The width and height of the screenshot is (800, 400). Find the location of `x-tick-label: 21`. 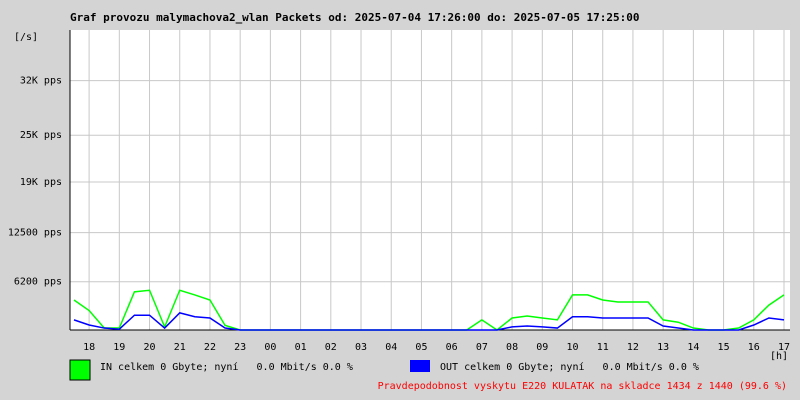

x-tick-label: 21 is located at coordinates (180, 347).